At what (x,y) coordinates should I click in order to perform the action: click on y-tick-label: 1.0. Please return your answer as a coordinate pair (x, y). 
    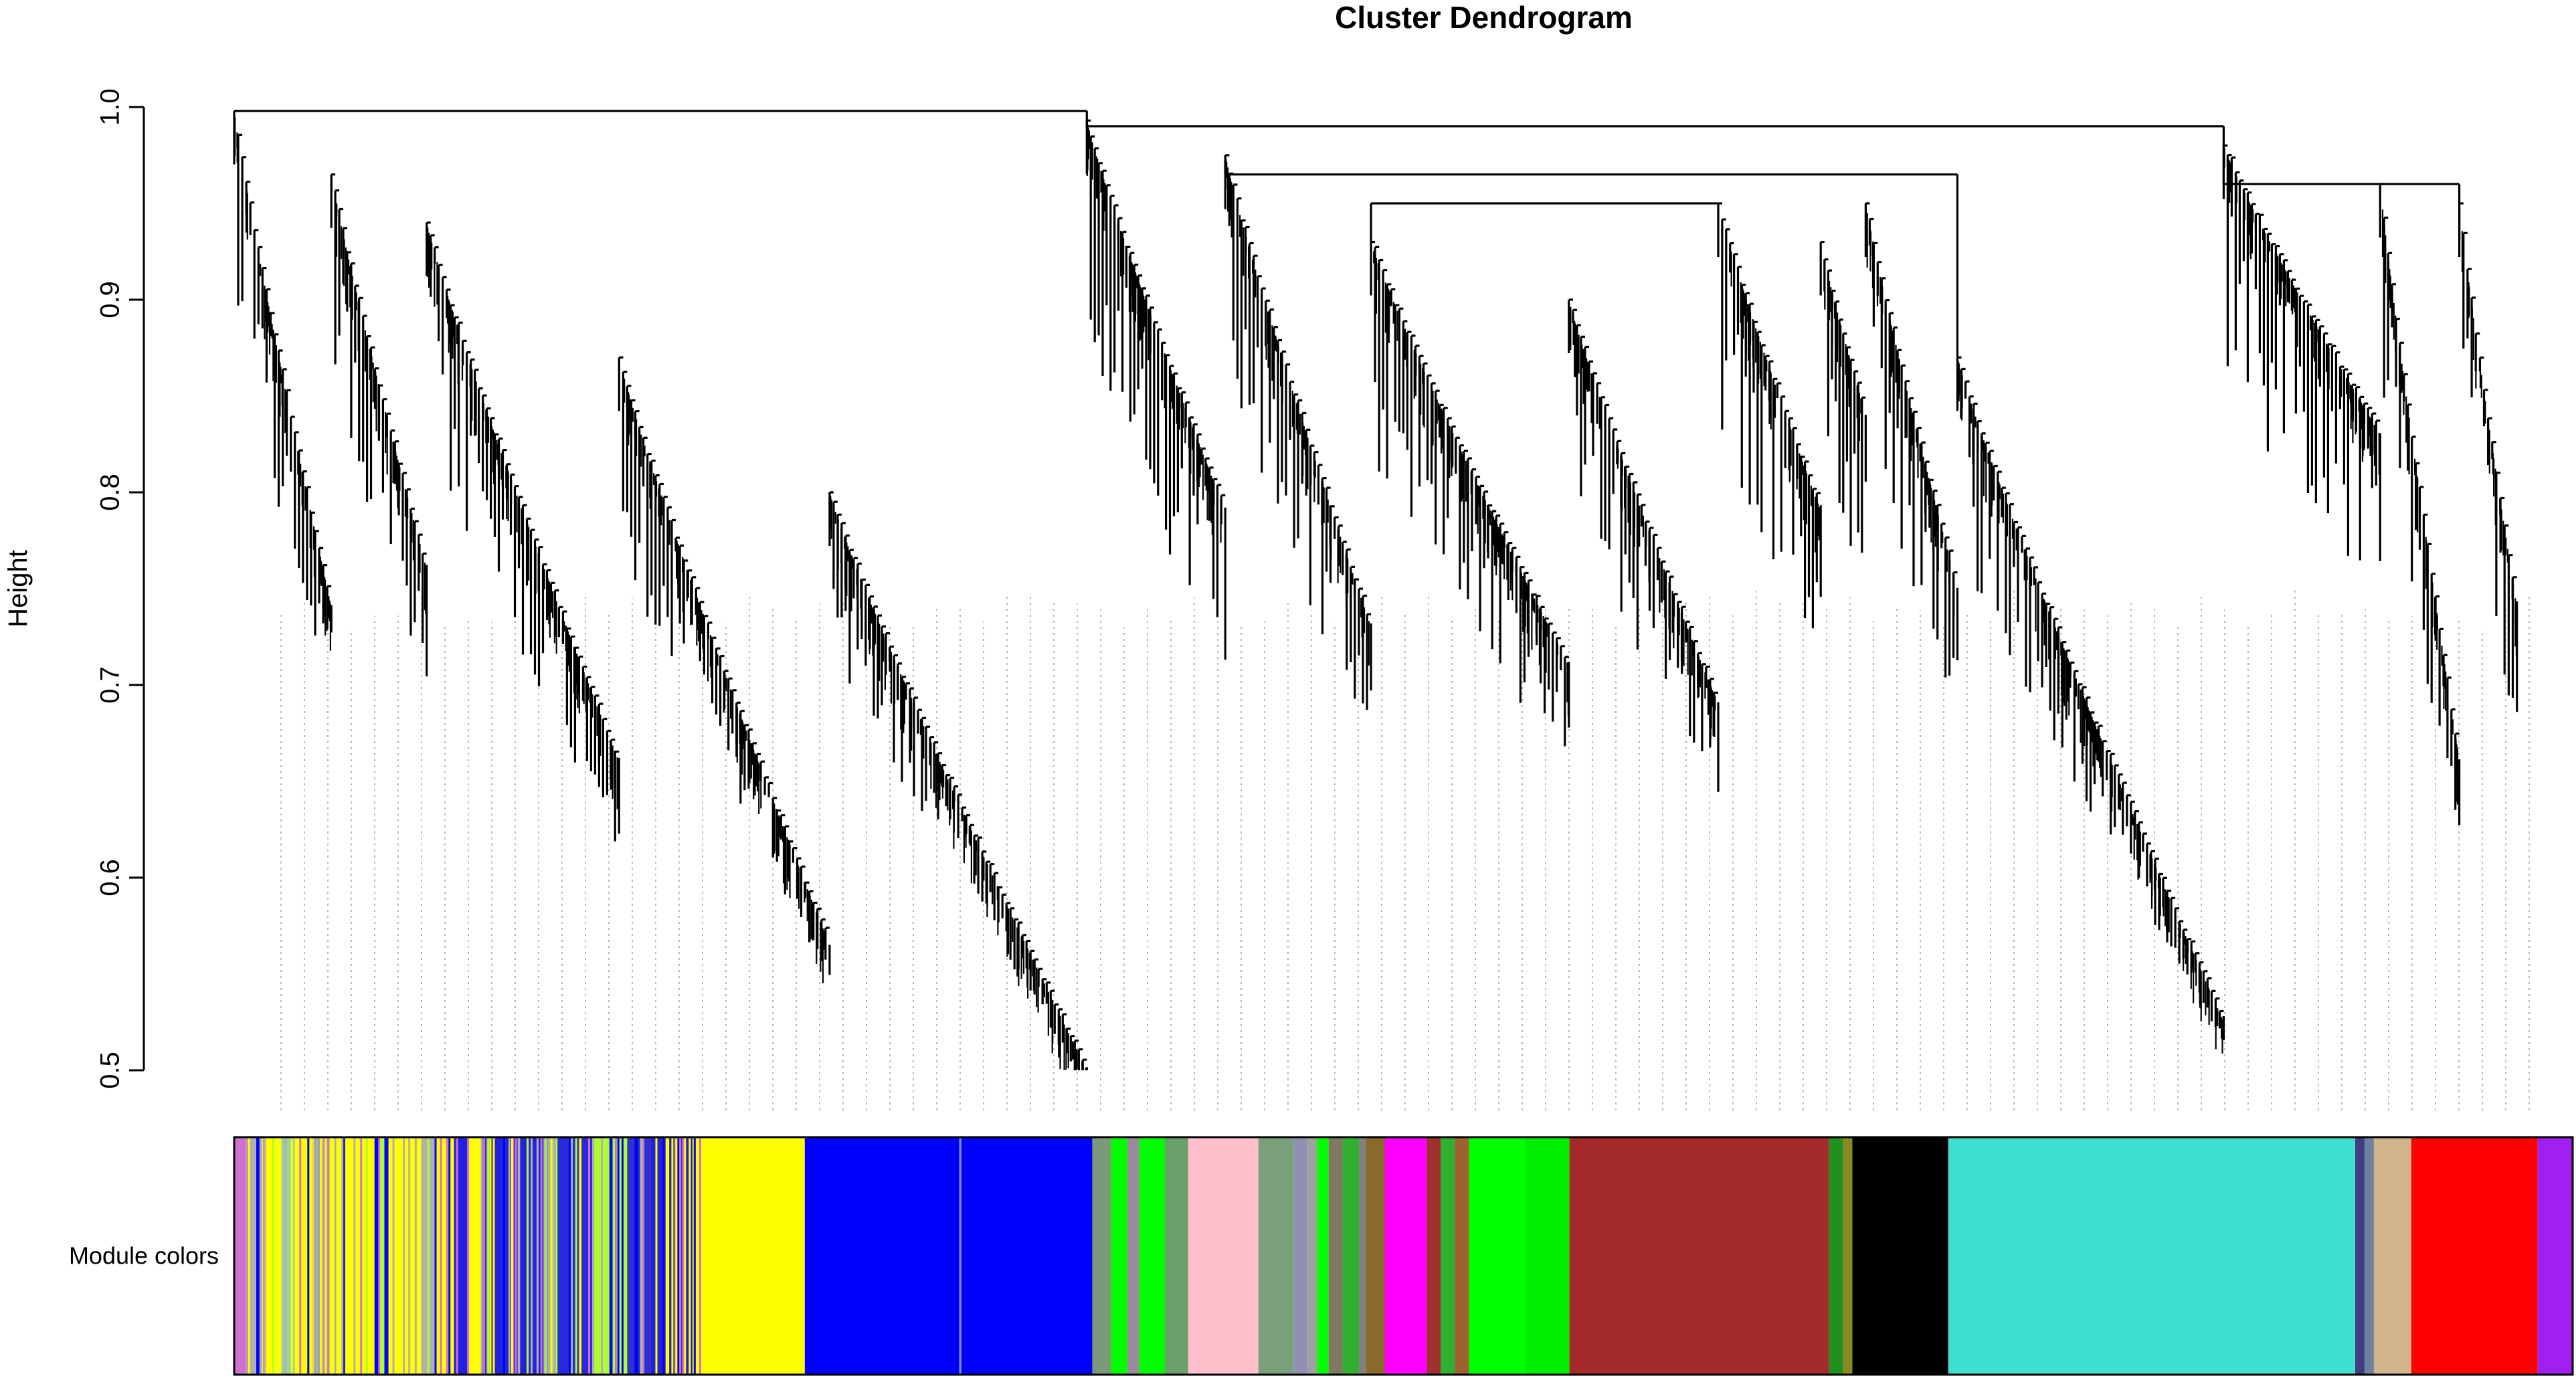
    Looking at the image, I should click on (111, 107).